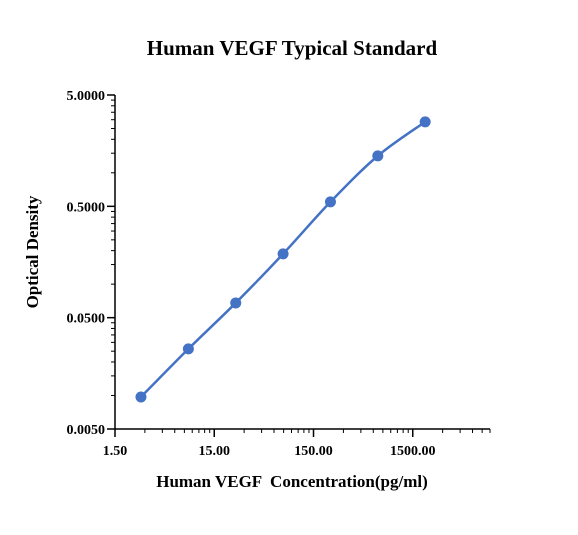  What do you see at coordinates (413, 451) in the screenshot?
I see `x-tick-label: 1500.00` at bounding box center [413, 451].